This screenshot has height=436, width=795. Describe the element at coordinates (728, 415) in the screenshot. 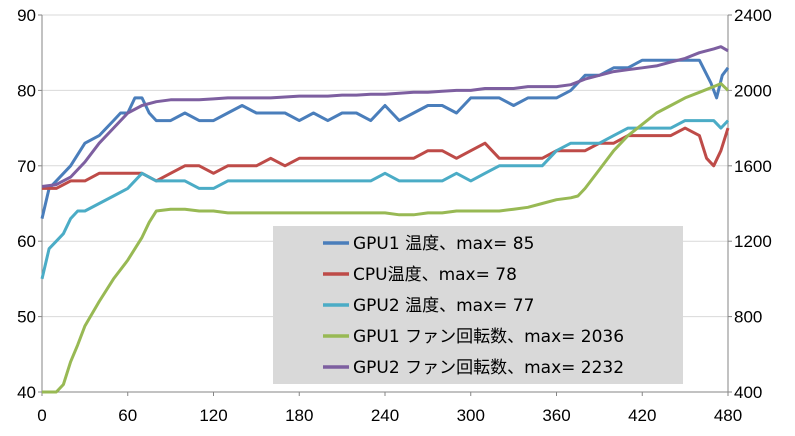

I see `x-tick-label: 480` at that location.